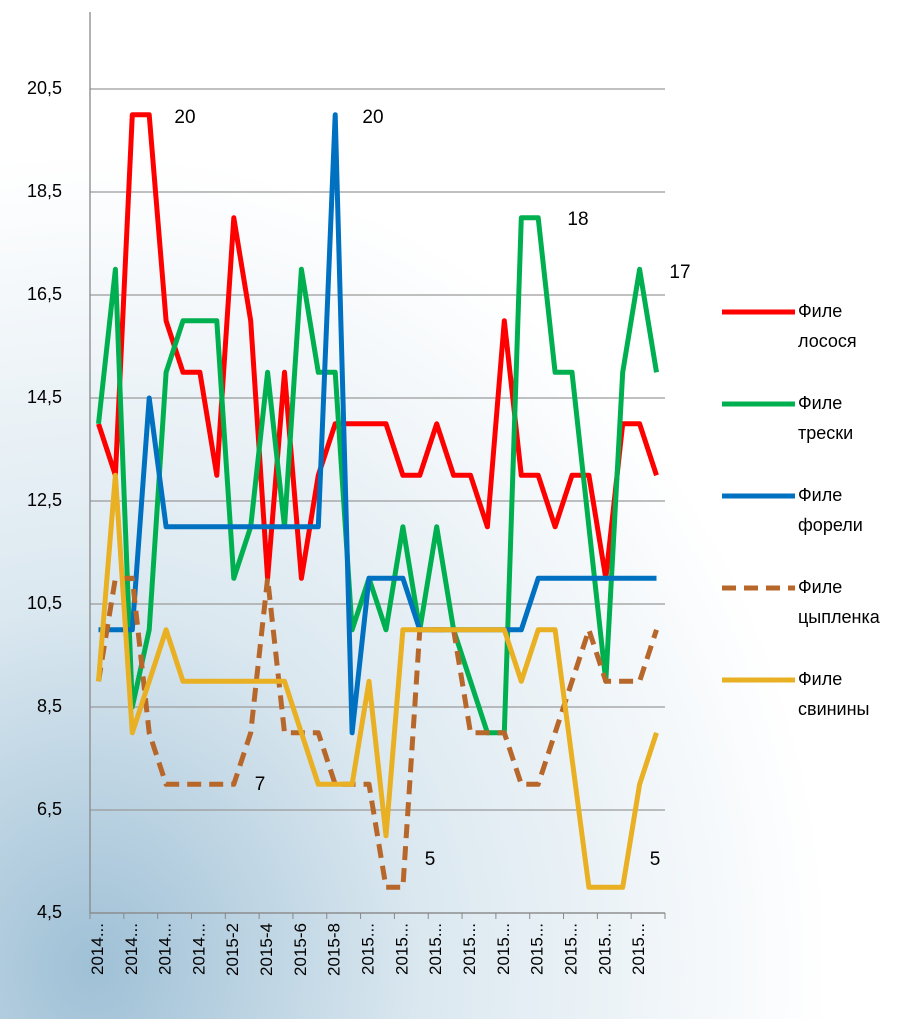 Image resolution: width=922 pixels, height=1019 pixels. I want to click on legend-label-line: форели, so click(830, 525).